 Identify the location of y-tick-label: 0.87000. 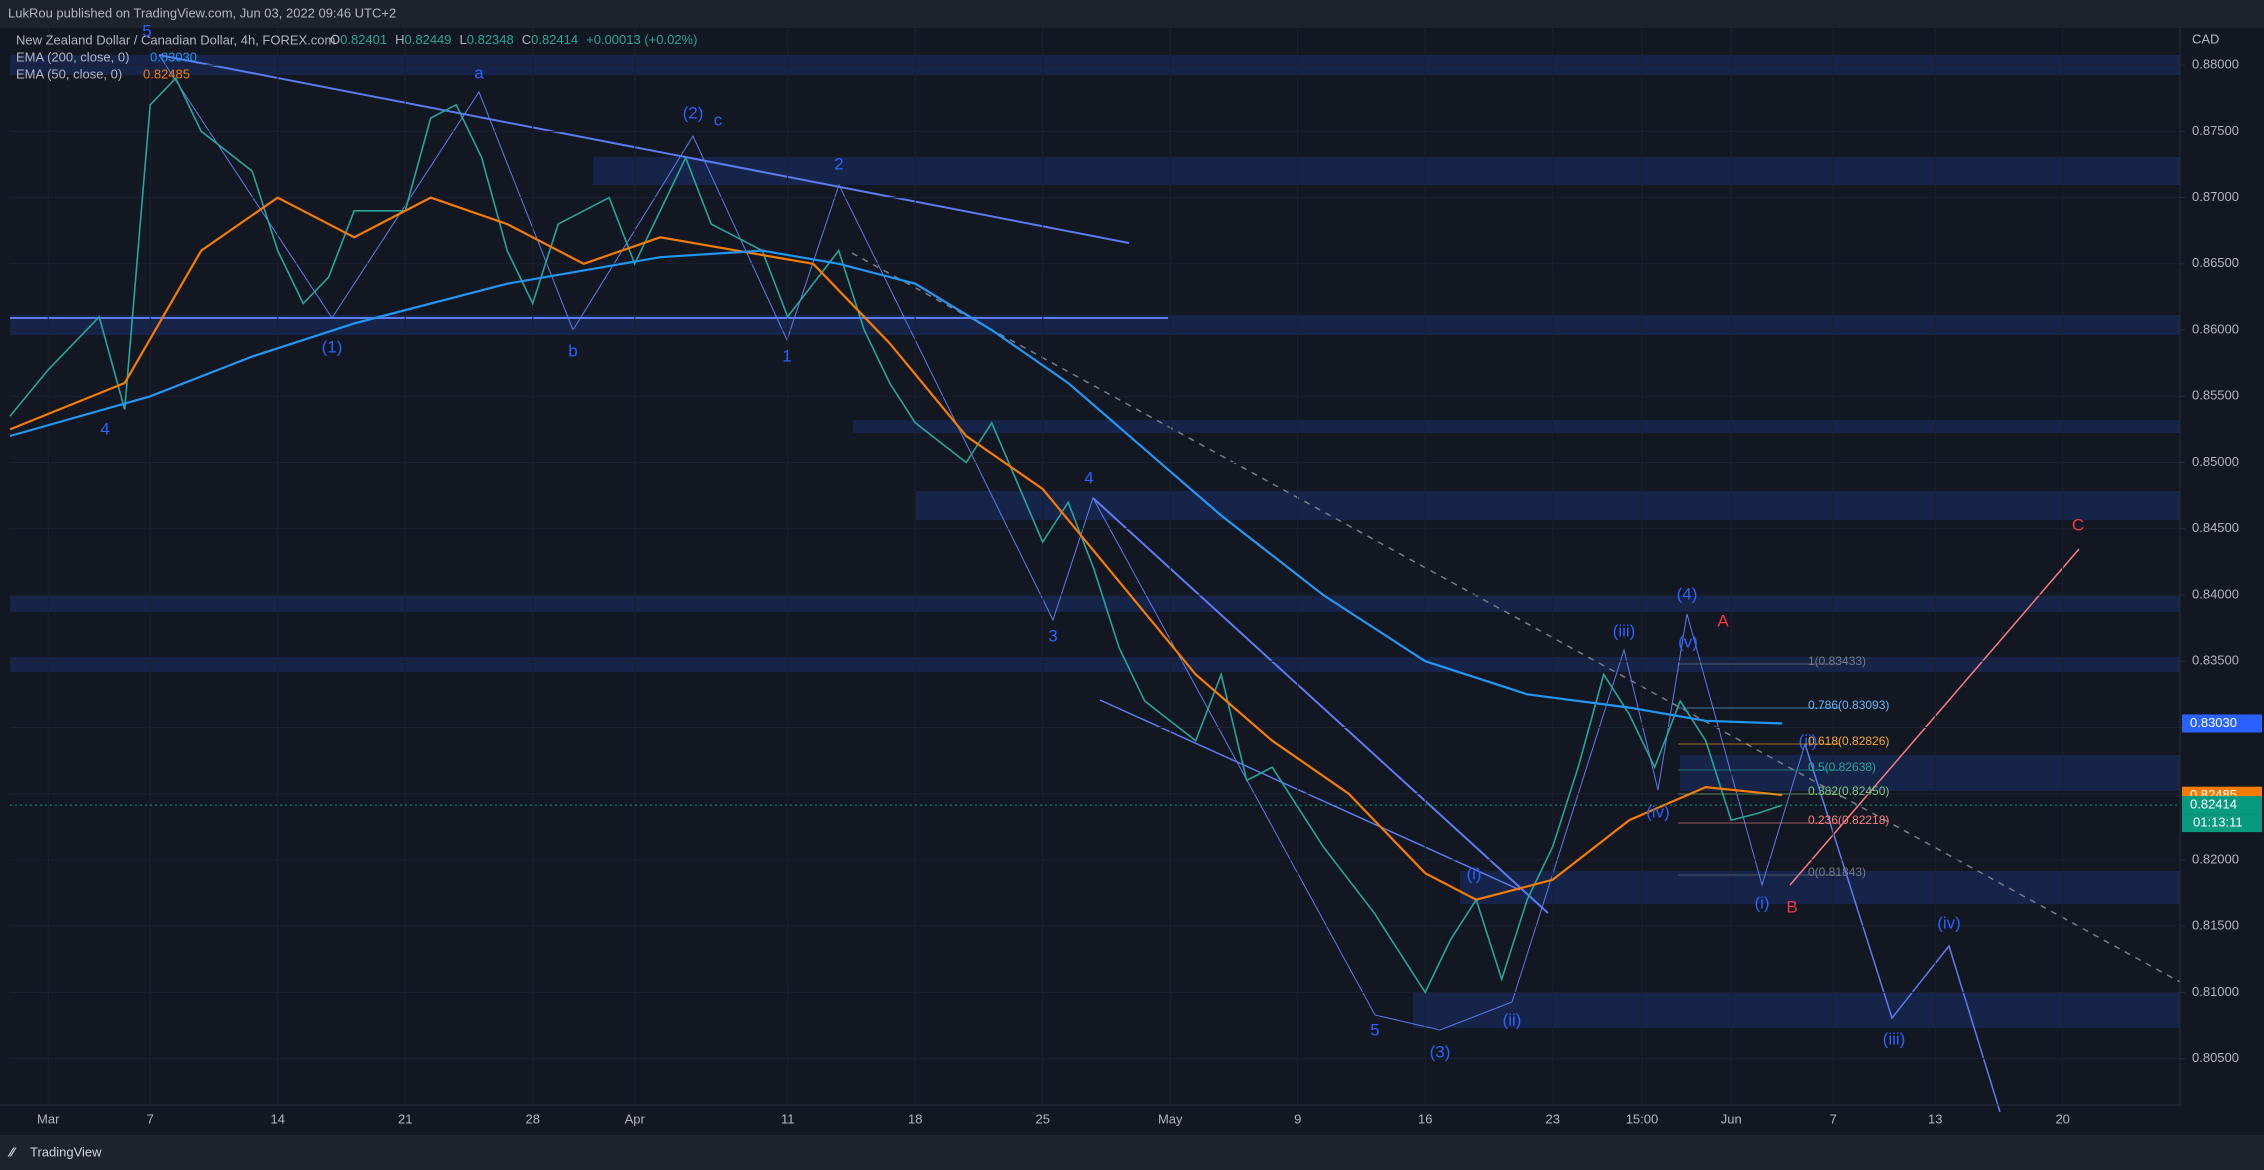
(2215, 196).